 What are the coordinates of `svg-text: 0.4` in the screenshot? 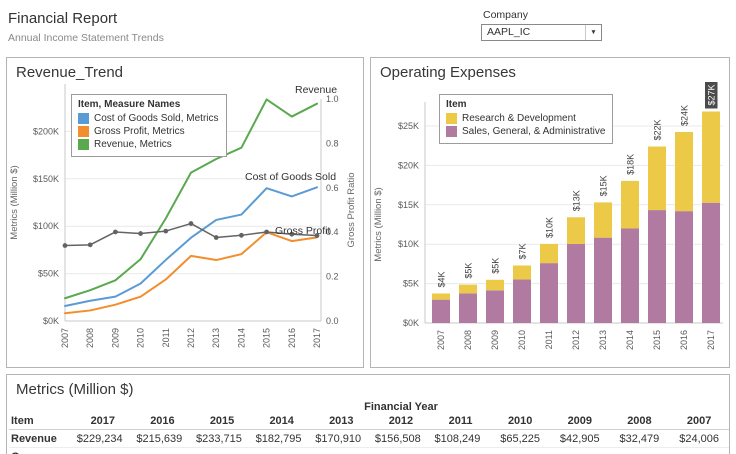 It's located at (332, 232).